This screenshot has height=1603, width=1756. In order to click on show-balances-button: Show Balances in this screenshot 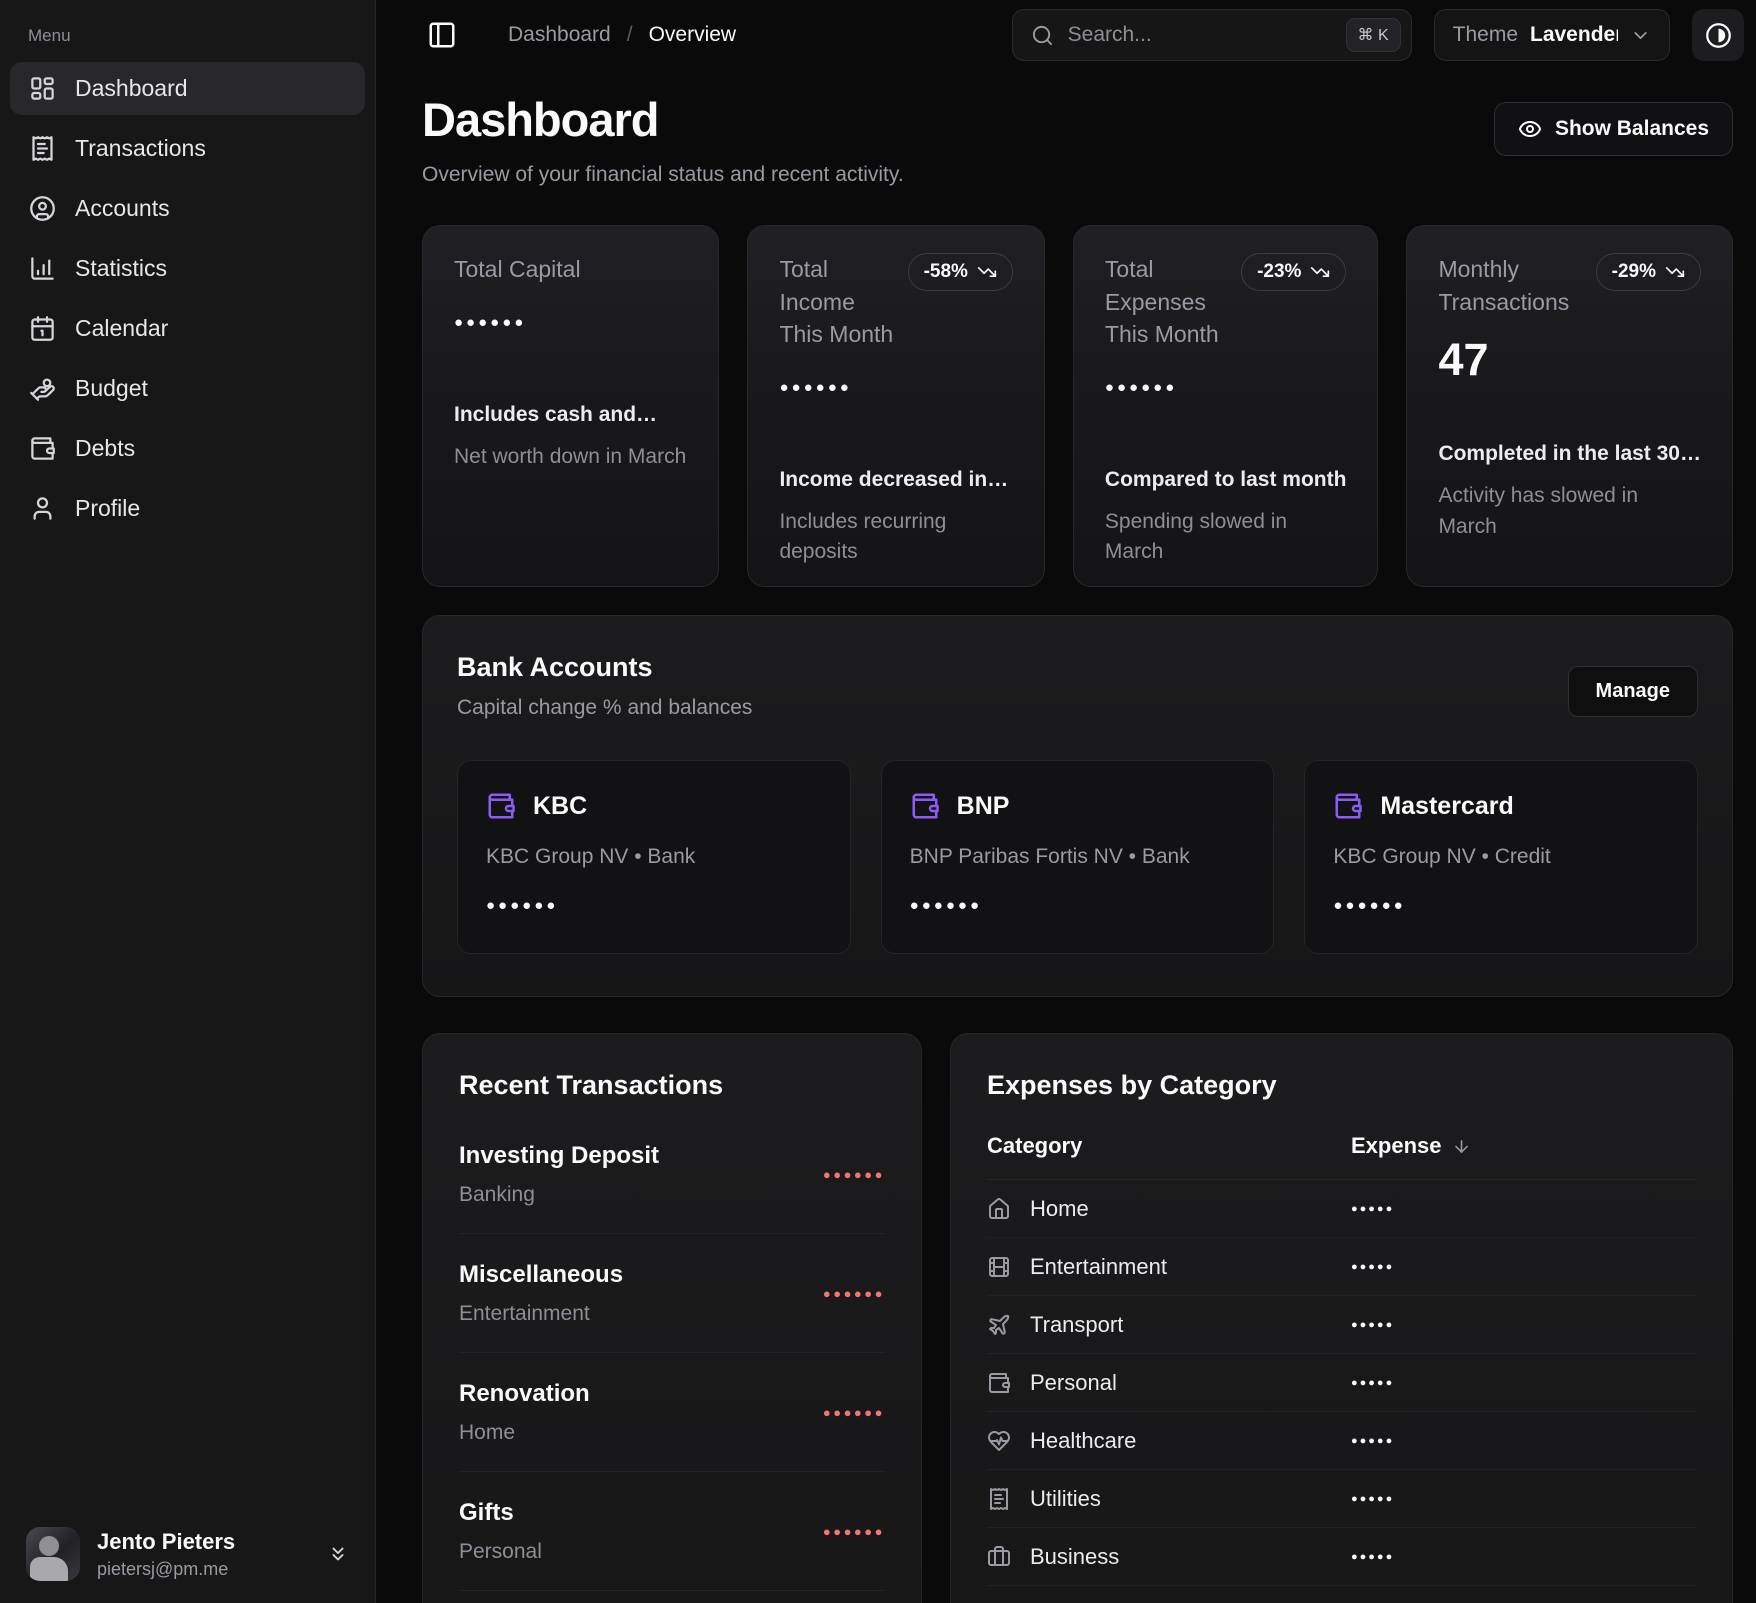, I will do `click(1613, 129)`.